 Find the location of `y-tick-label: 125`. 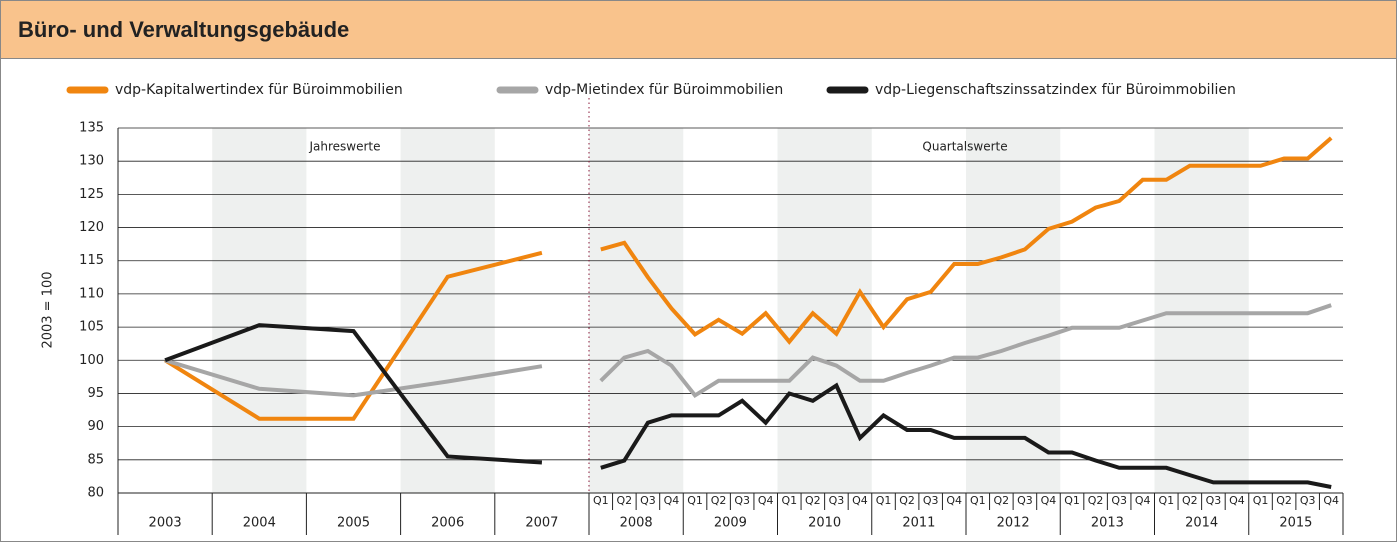

y-tick-label: 125 is located at coordinates (91, 194).